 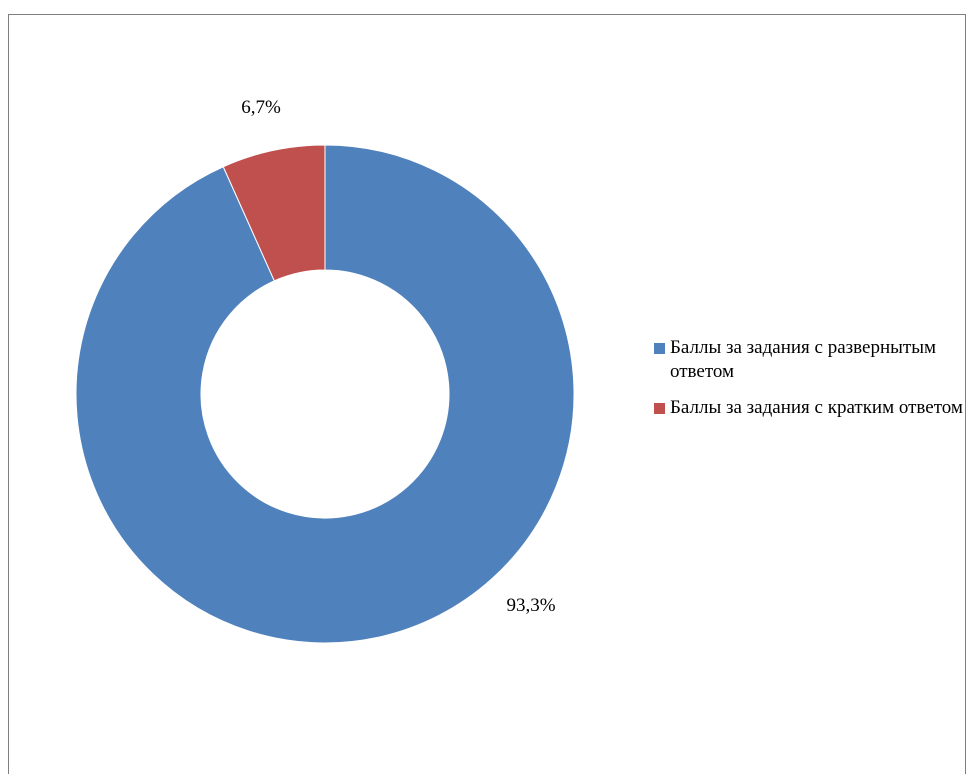 I want to click on legend-label-short-answer: Баллы за задания с кратким ответом, so click(x=816, y=407).